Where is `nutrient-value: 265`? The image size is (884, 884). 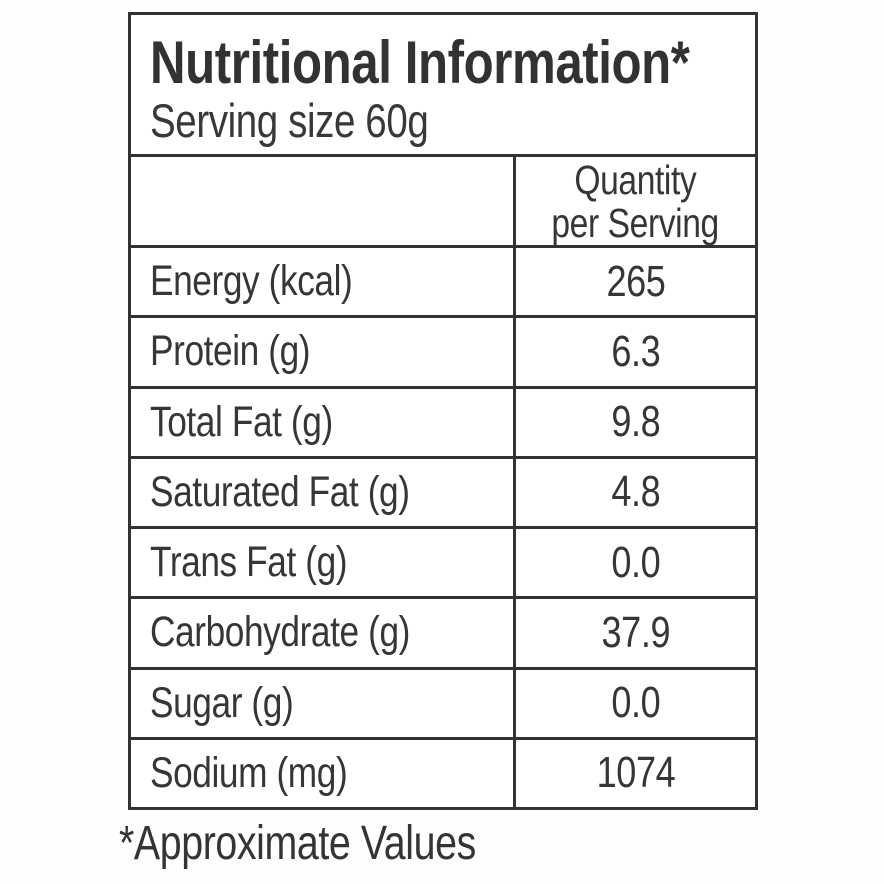 nutrient-value: 265 is located at coordinates (635, 281).